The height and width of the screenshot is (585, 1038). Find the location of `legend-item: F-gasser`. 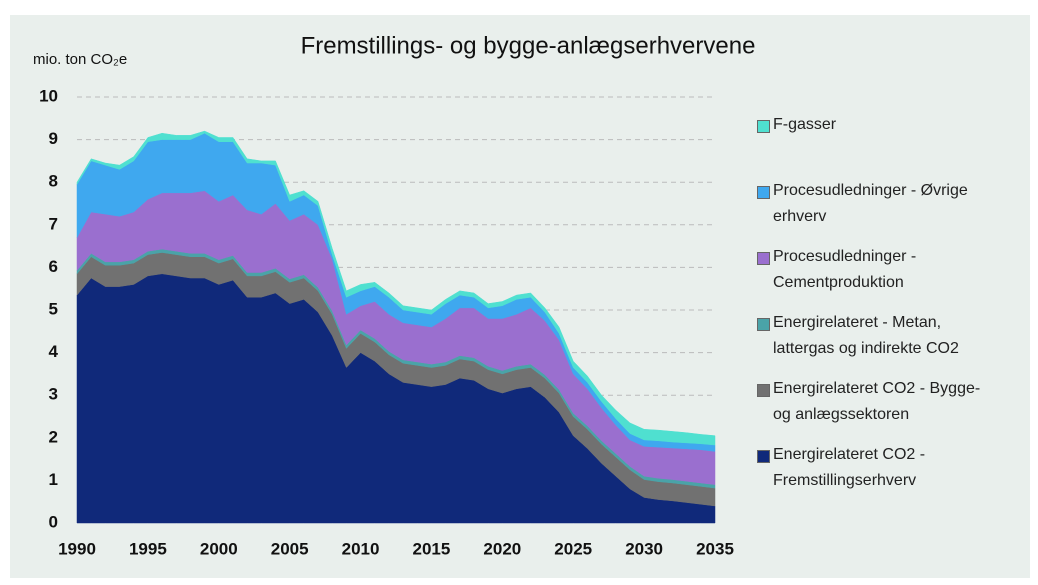

legend-item: F-gasser is located at coordinates (887, 125).